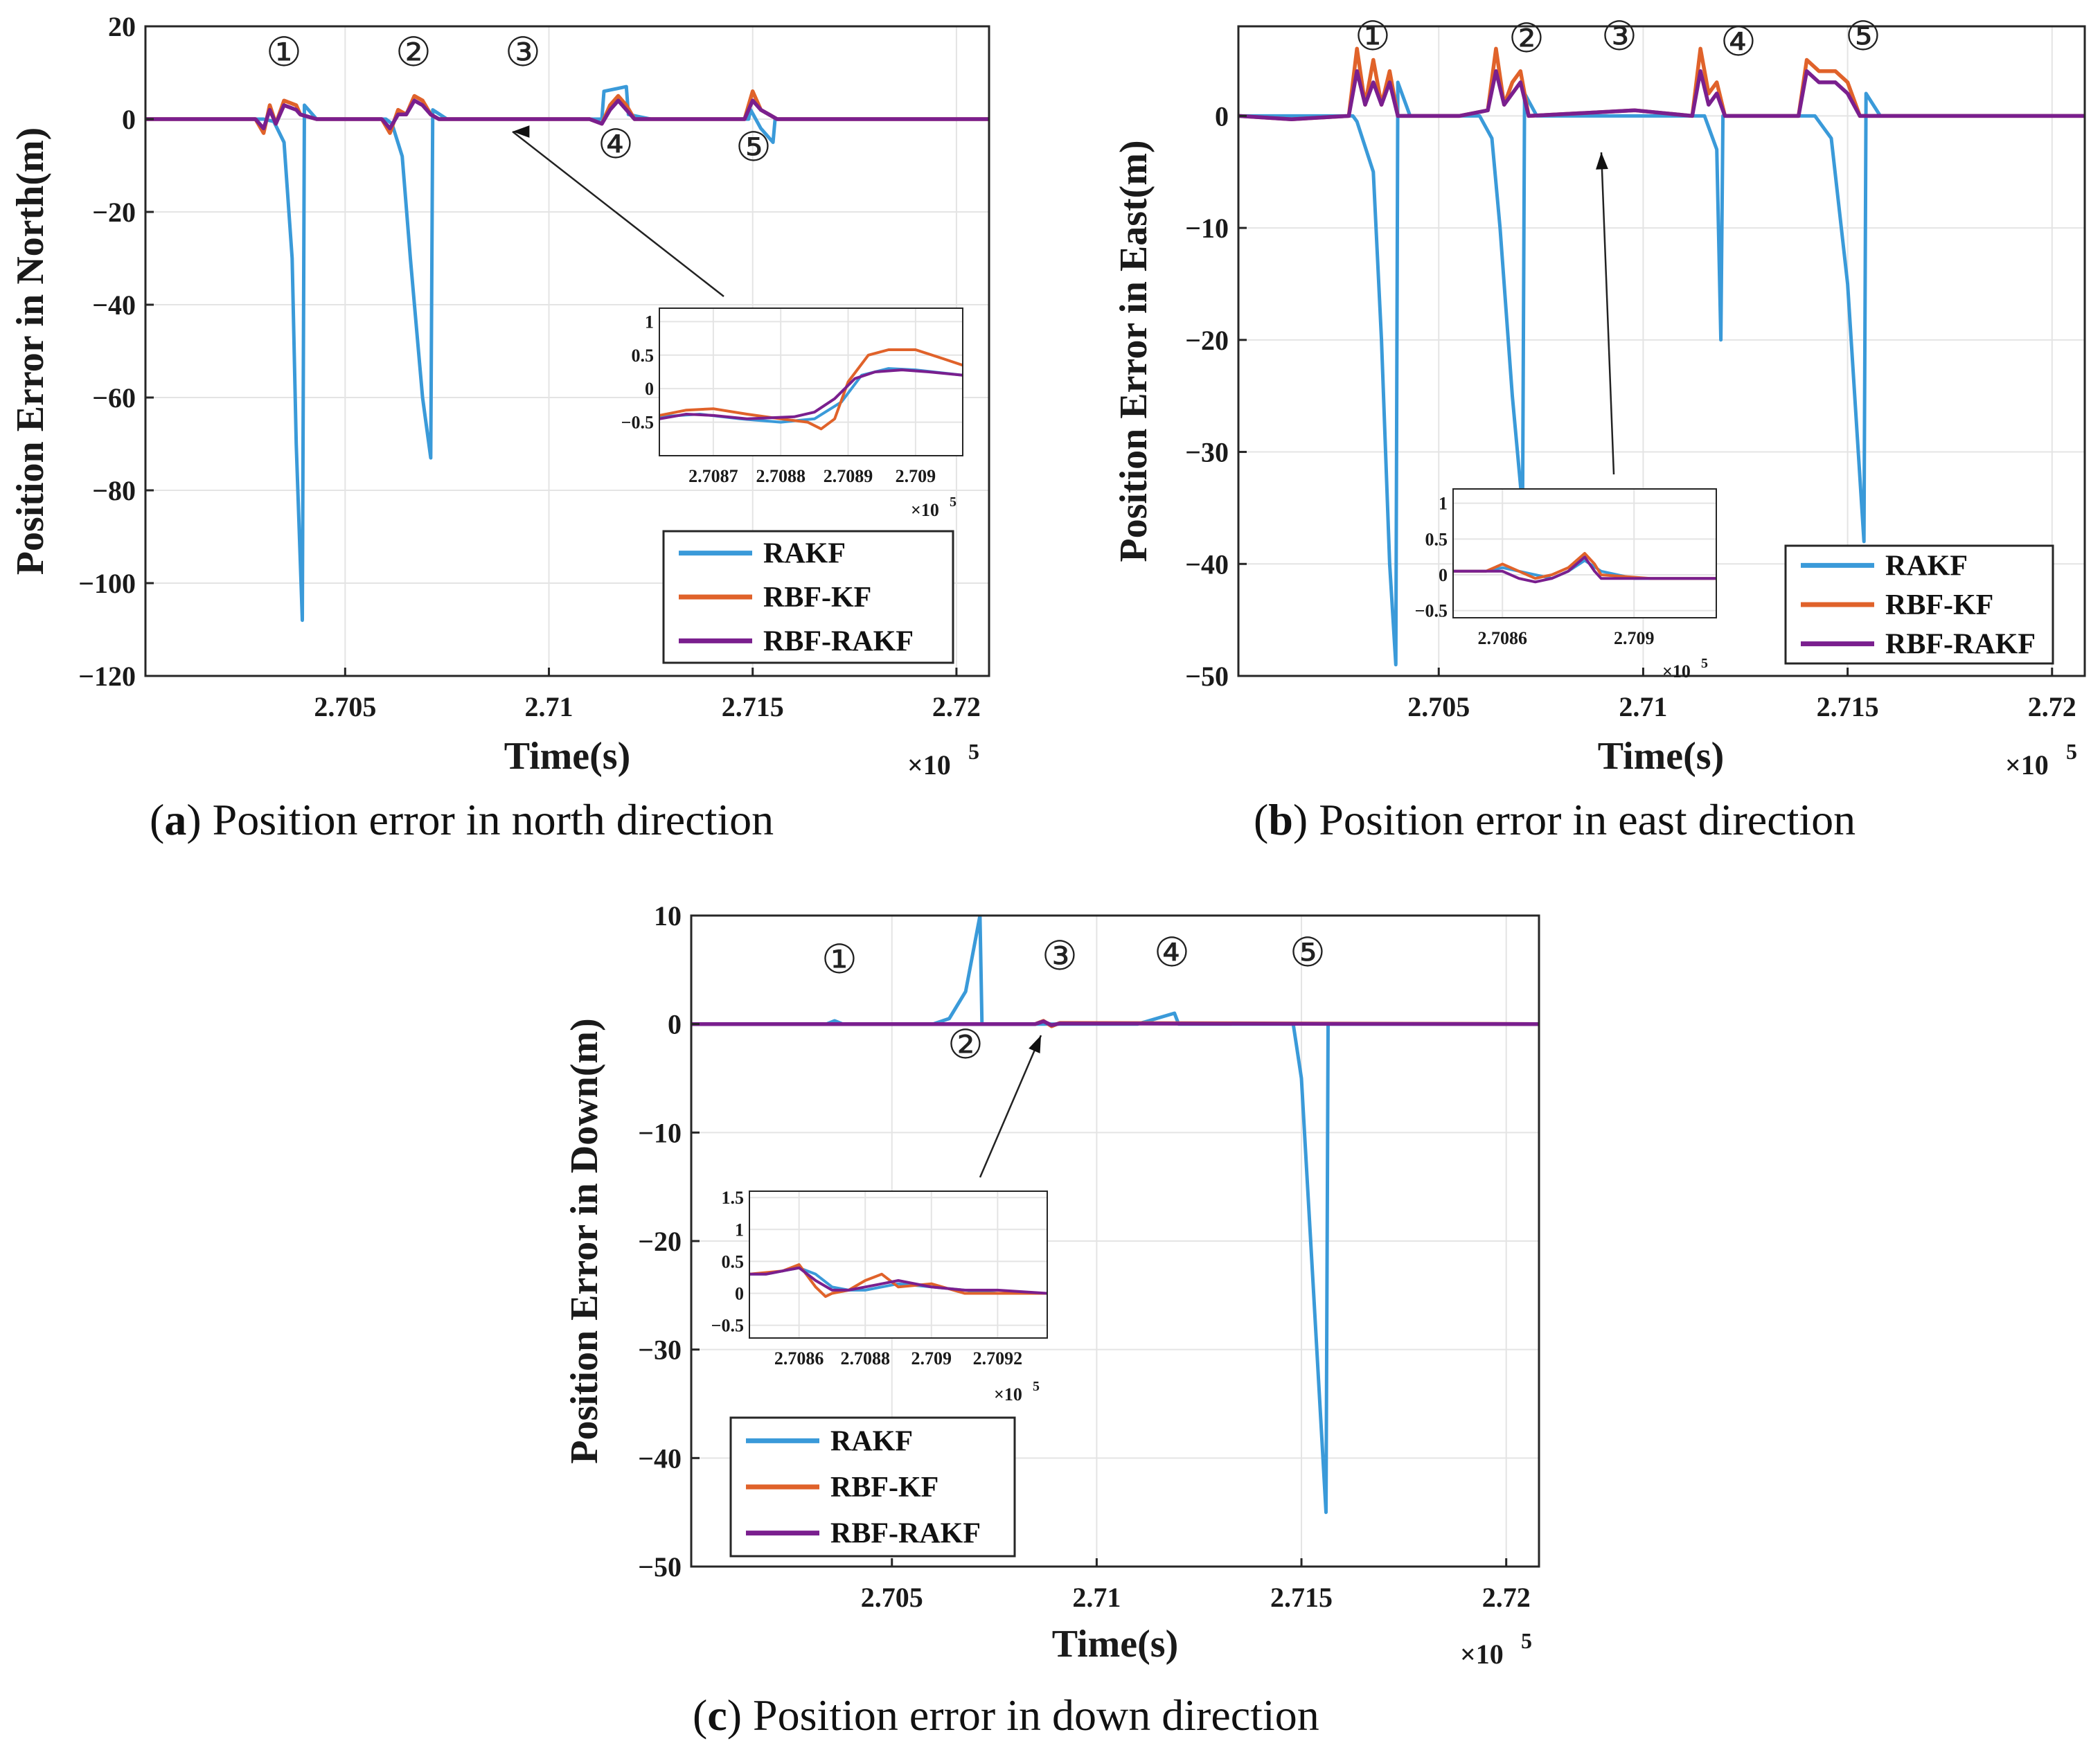 This screenshot has width=2100, height=1748. I want to click on caption-text: ) Position error in north direction, so click(480, 819).